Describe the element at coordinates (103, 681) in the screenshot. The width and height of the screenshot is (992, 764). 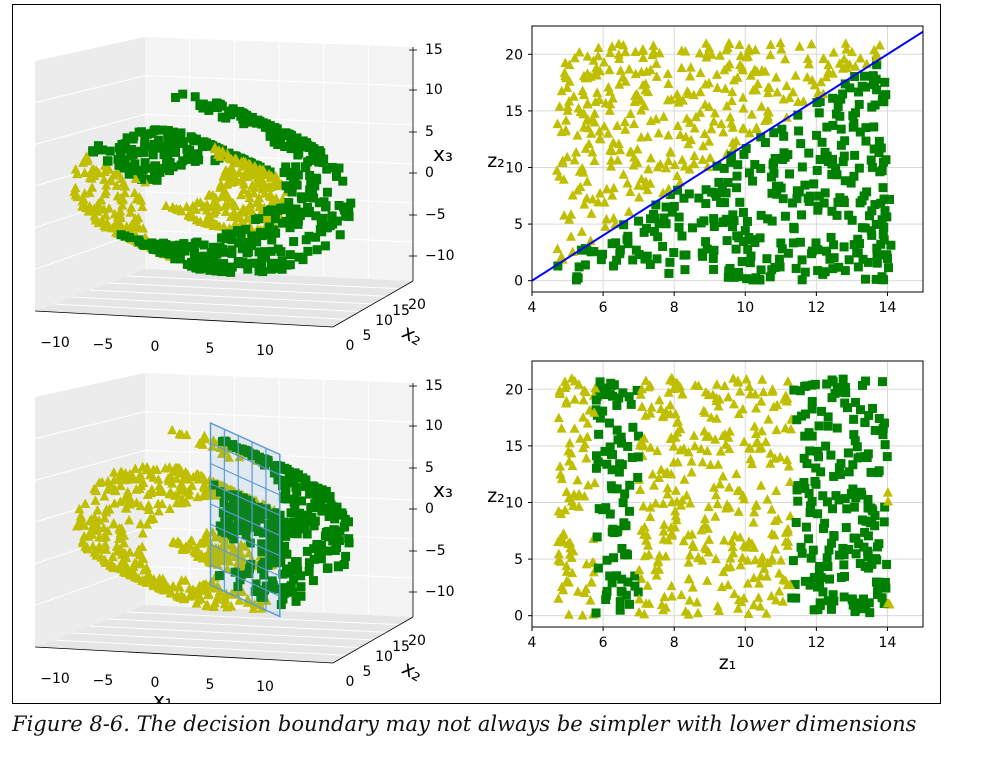
I see `x-tick-label: −5` at that location.